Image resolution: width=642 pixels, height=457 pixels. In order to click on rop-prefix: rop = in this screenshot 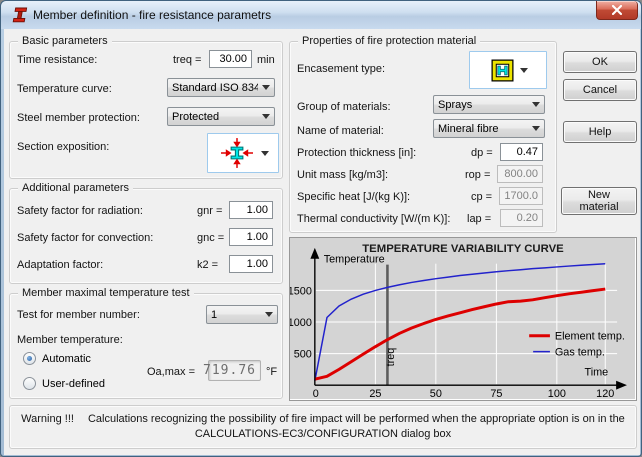, I will do `click(478, 175)`.